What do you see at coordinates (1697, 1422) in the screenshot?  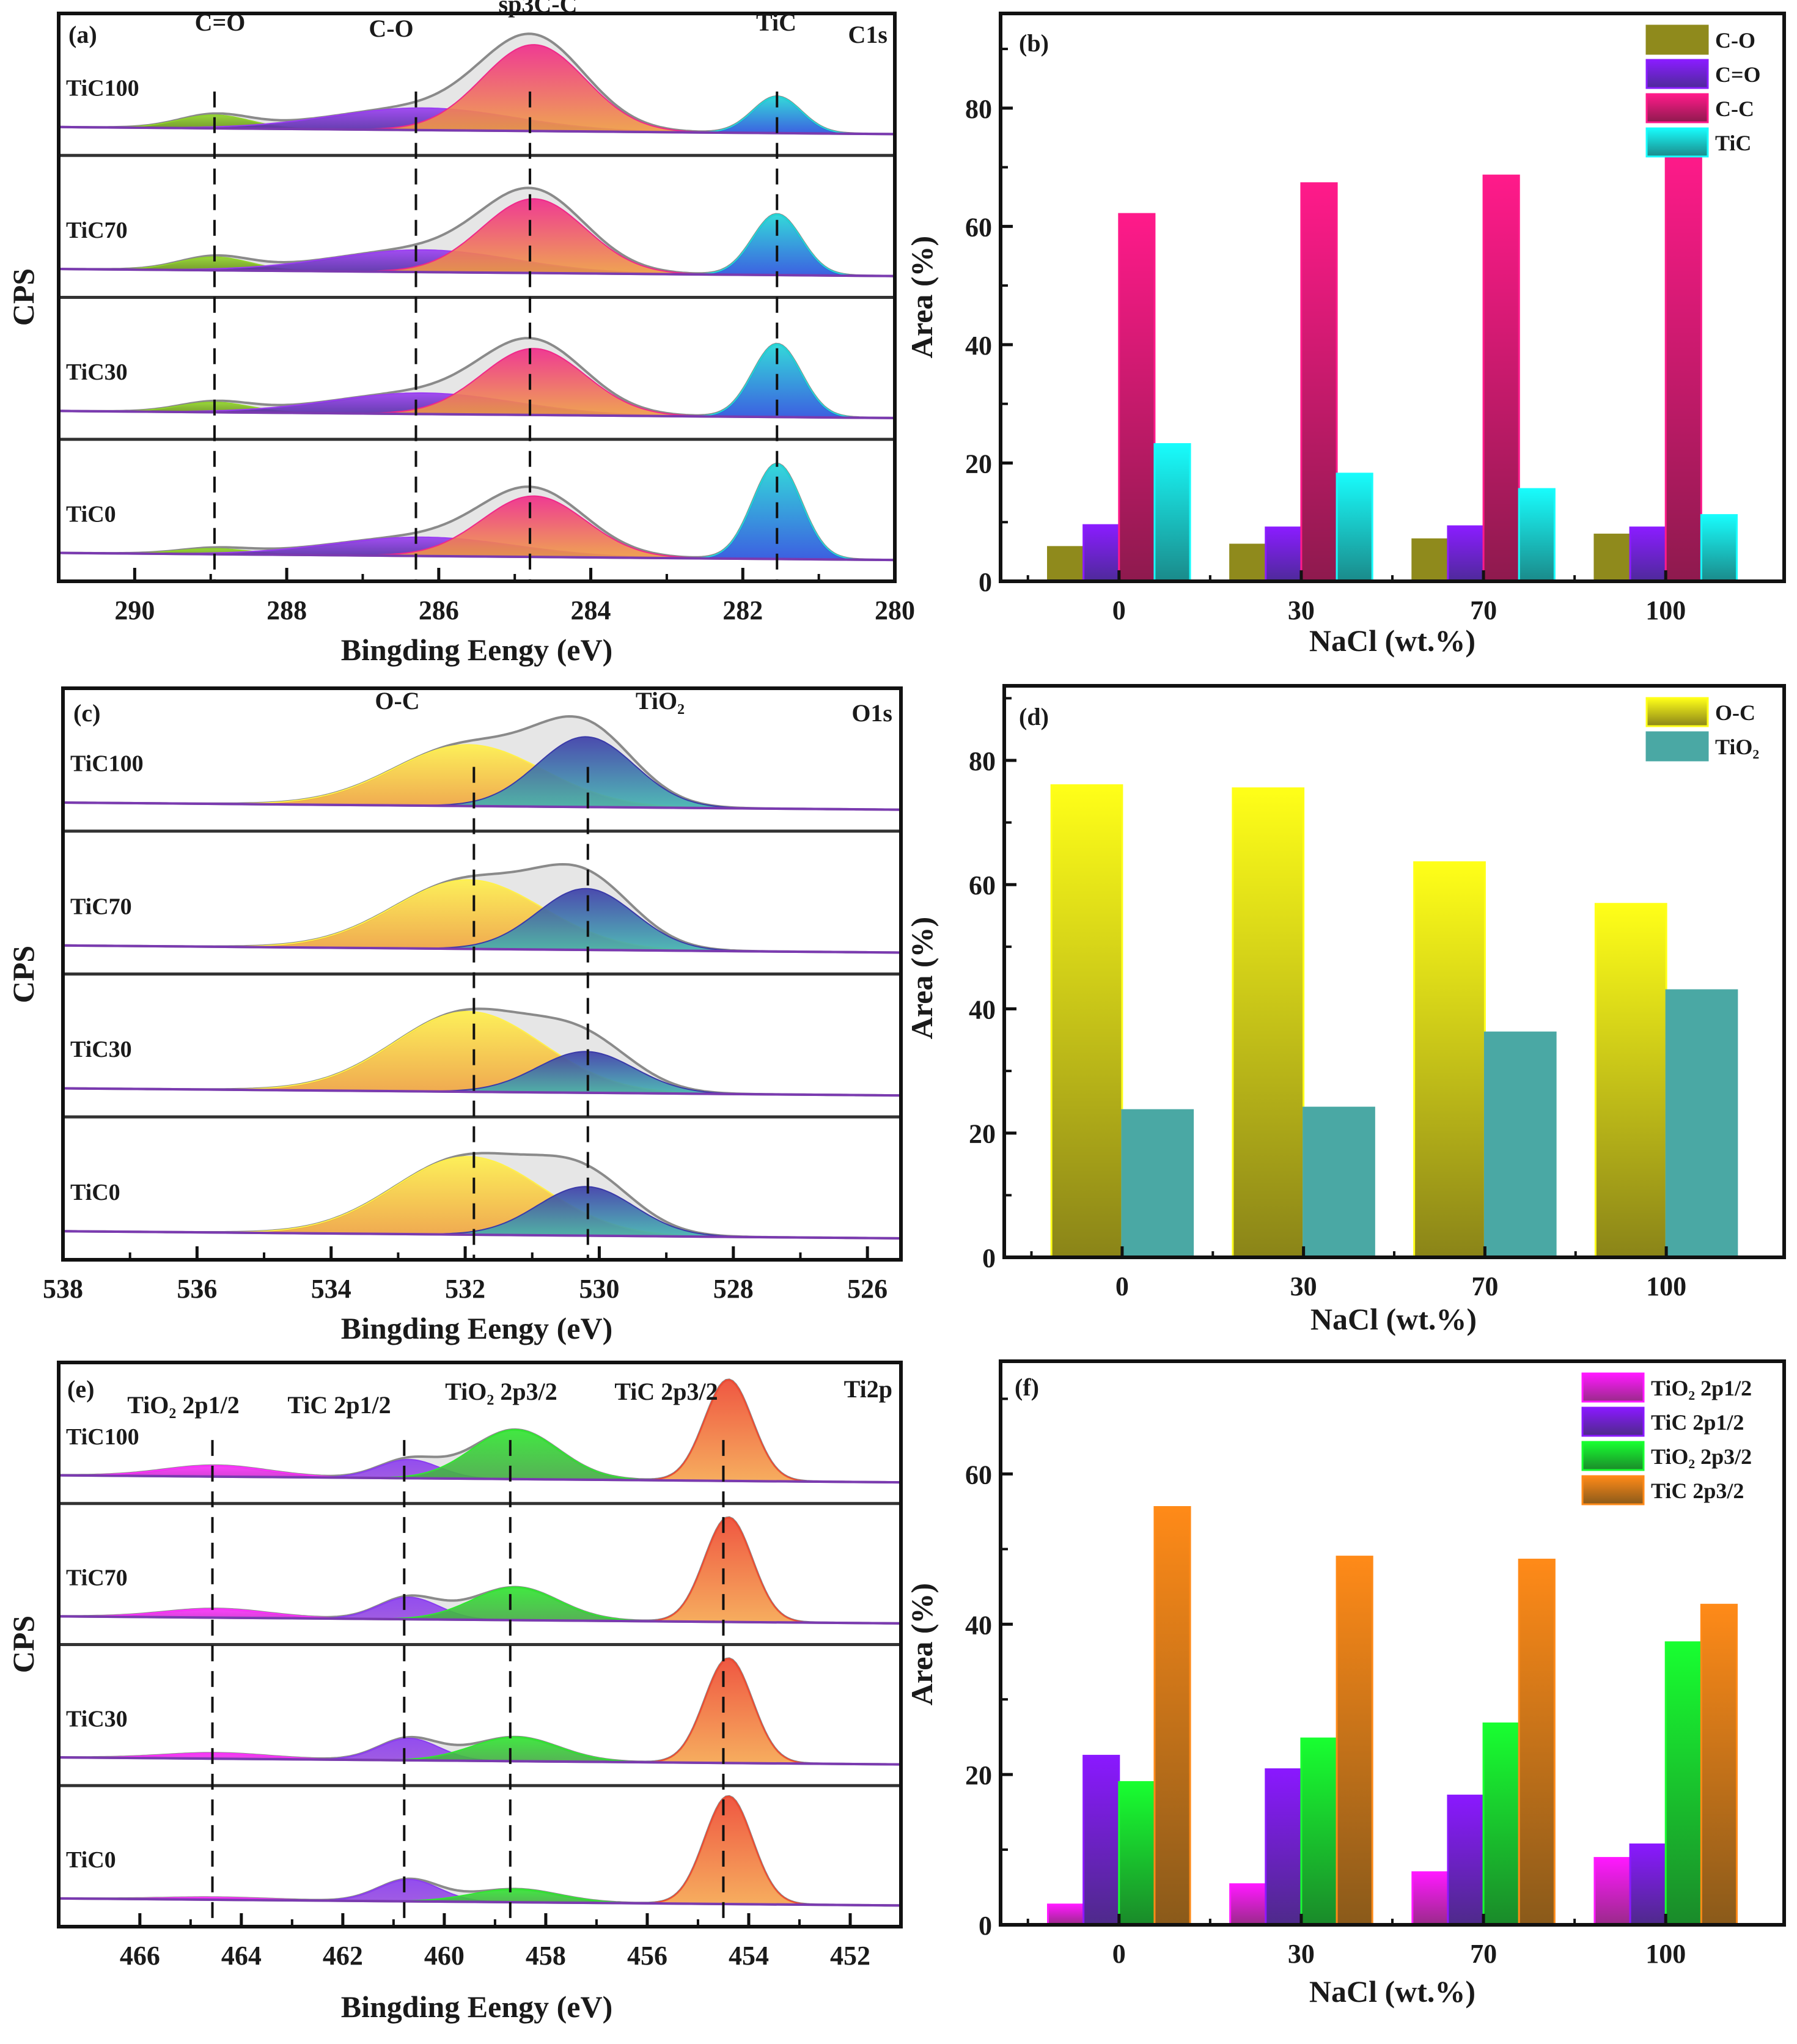 I see `legend-label: TiC 2p1/2` at bounding box center [1697, 1422].